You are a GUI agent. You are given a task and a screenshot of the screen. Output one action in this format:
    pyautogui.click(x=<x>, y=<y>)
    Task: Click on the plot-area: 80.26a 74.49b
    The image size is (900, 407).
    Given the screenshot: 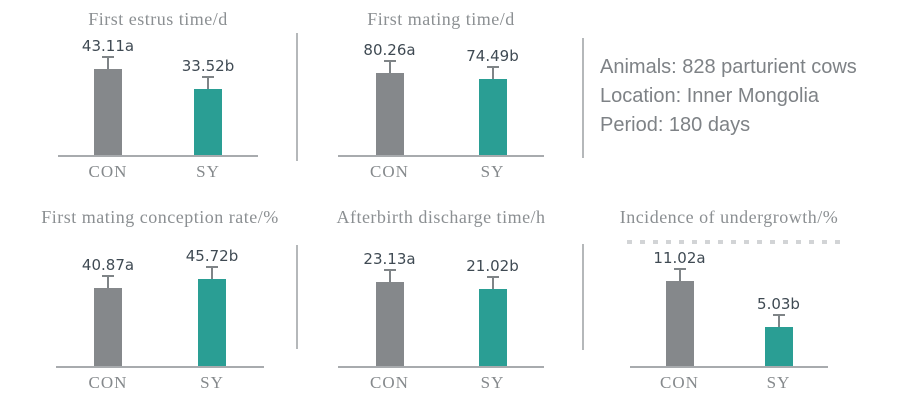 What is the action you would take?
    pyautogui.click(x=441, y=94)
    